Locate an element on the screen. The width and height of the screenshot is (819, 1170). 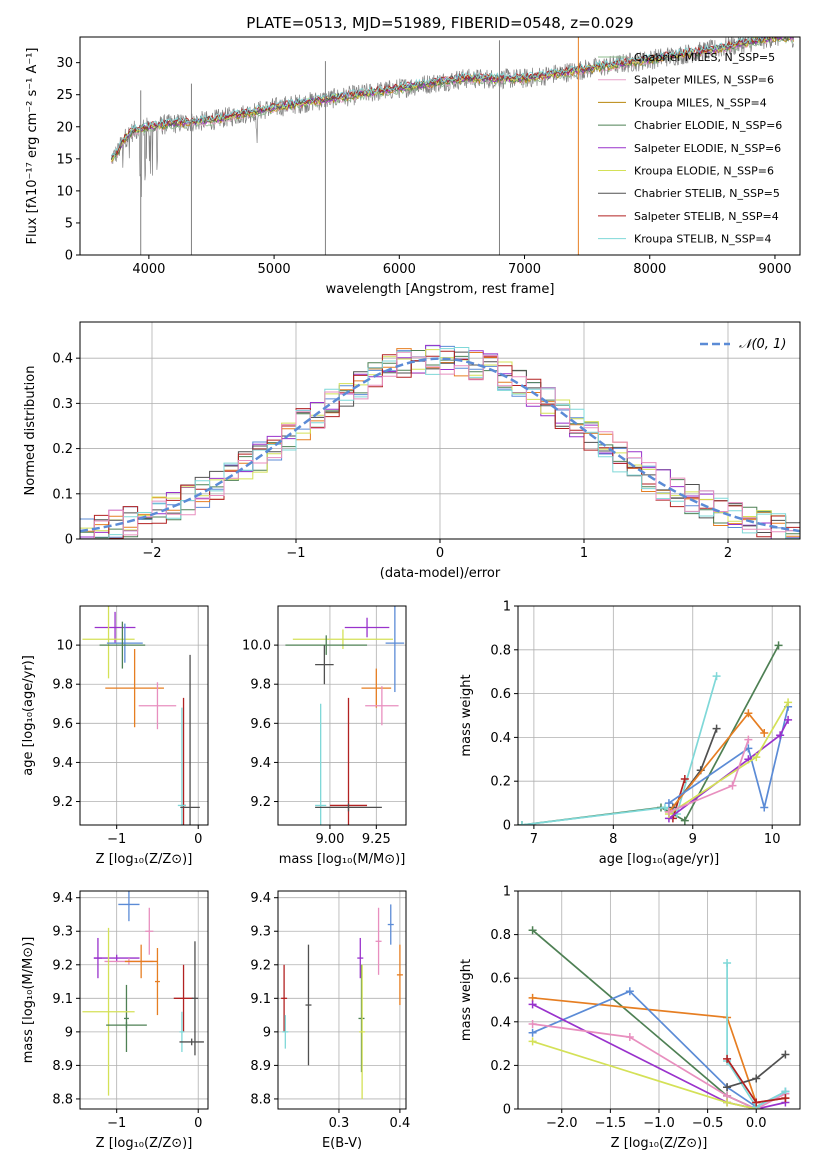
x-tick-label: 8000 is located at coordinates (649, 269).